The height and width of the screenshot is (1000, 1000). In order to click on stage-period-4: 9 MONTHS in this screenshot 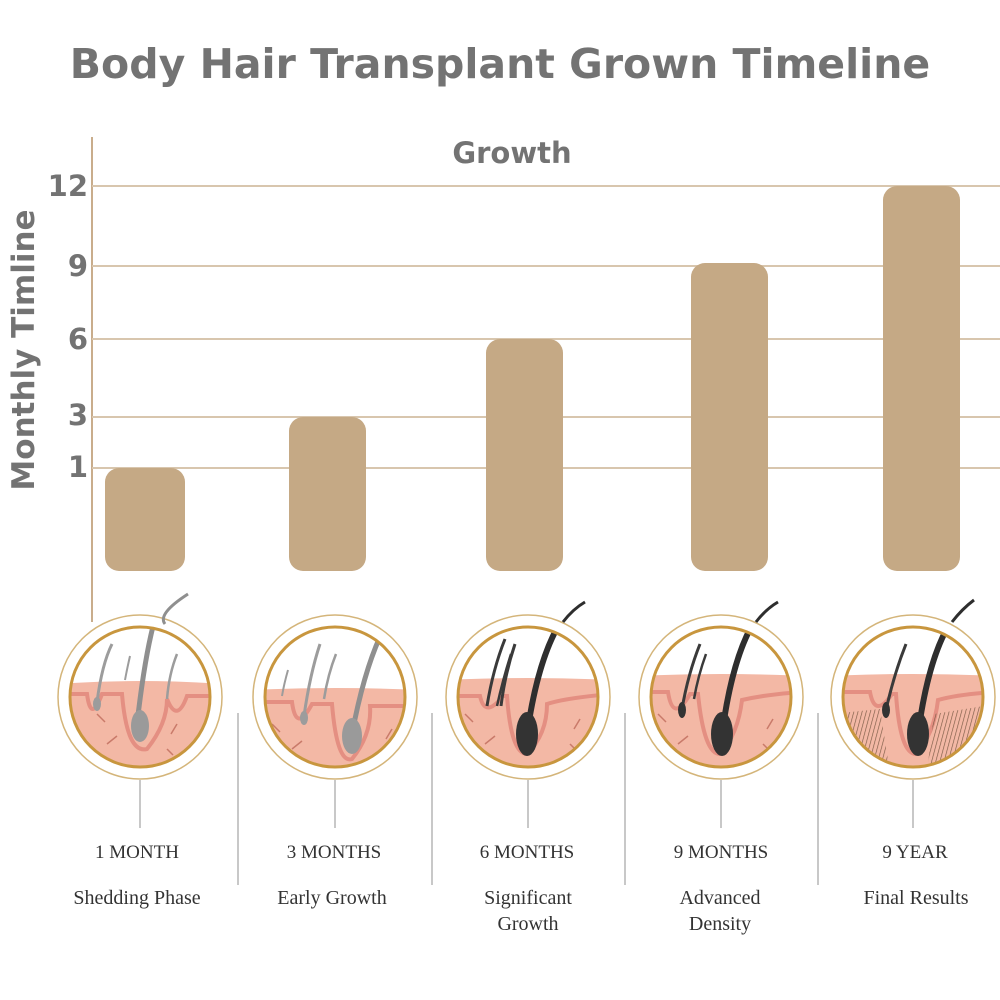, I will do `click(721, 852)`.